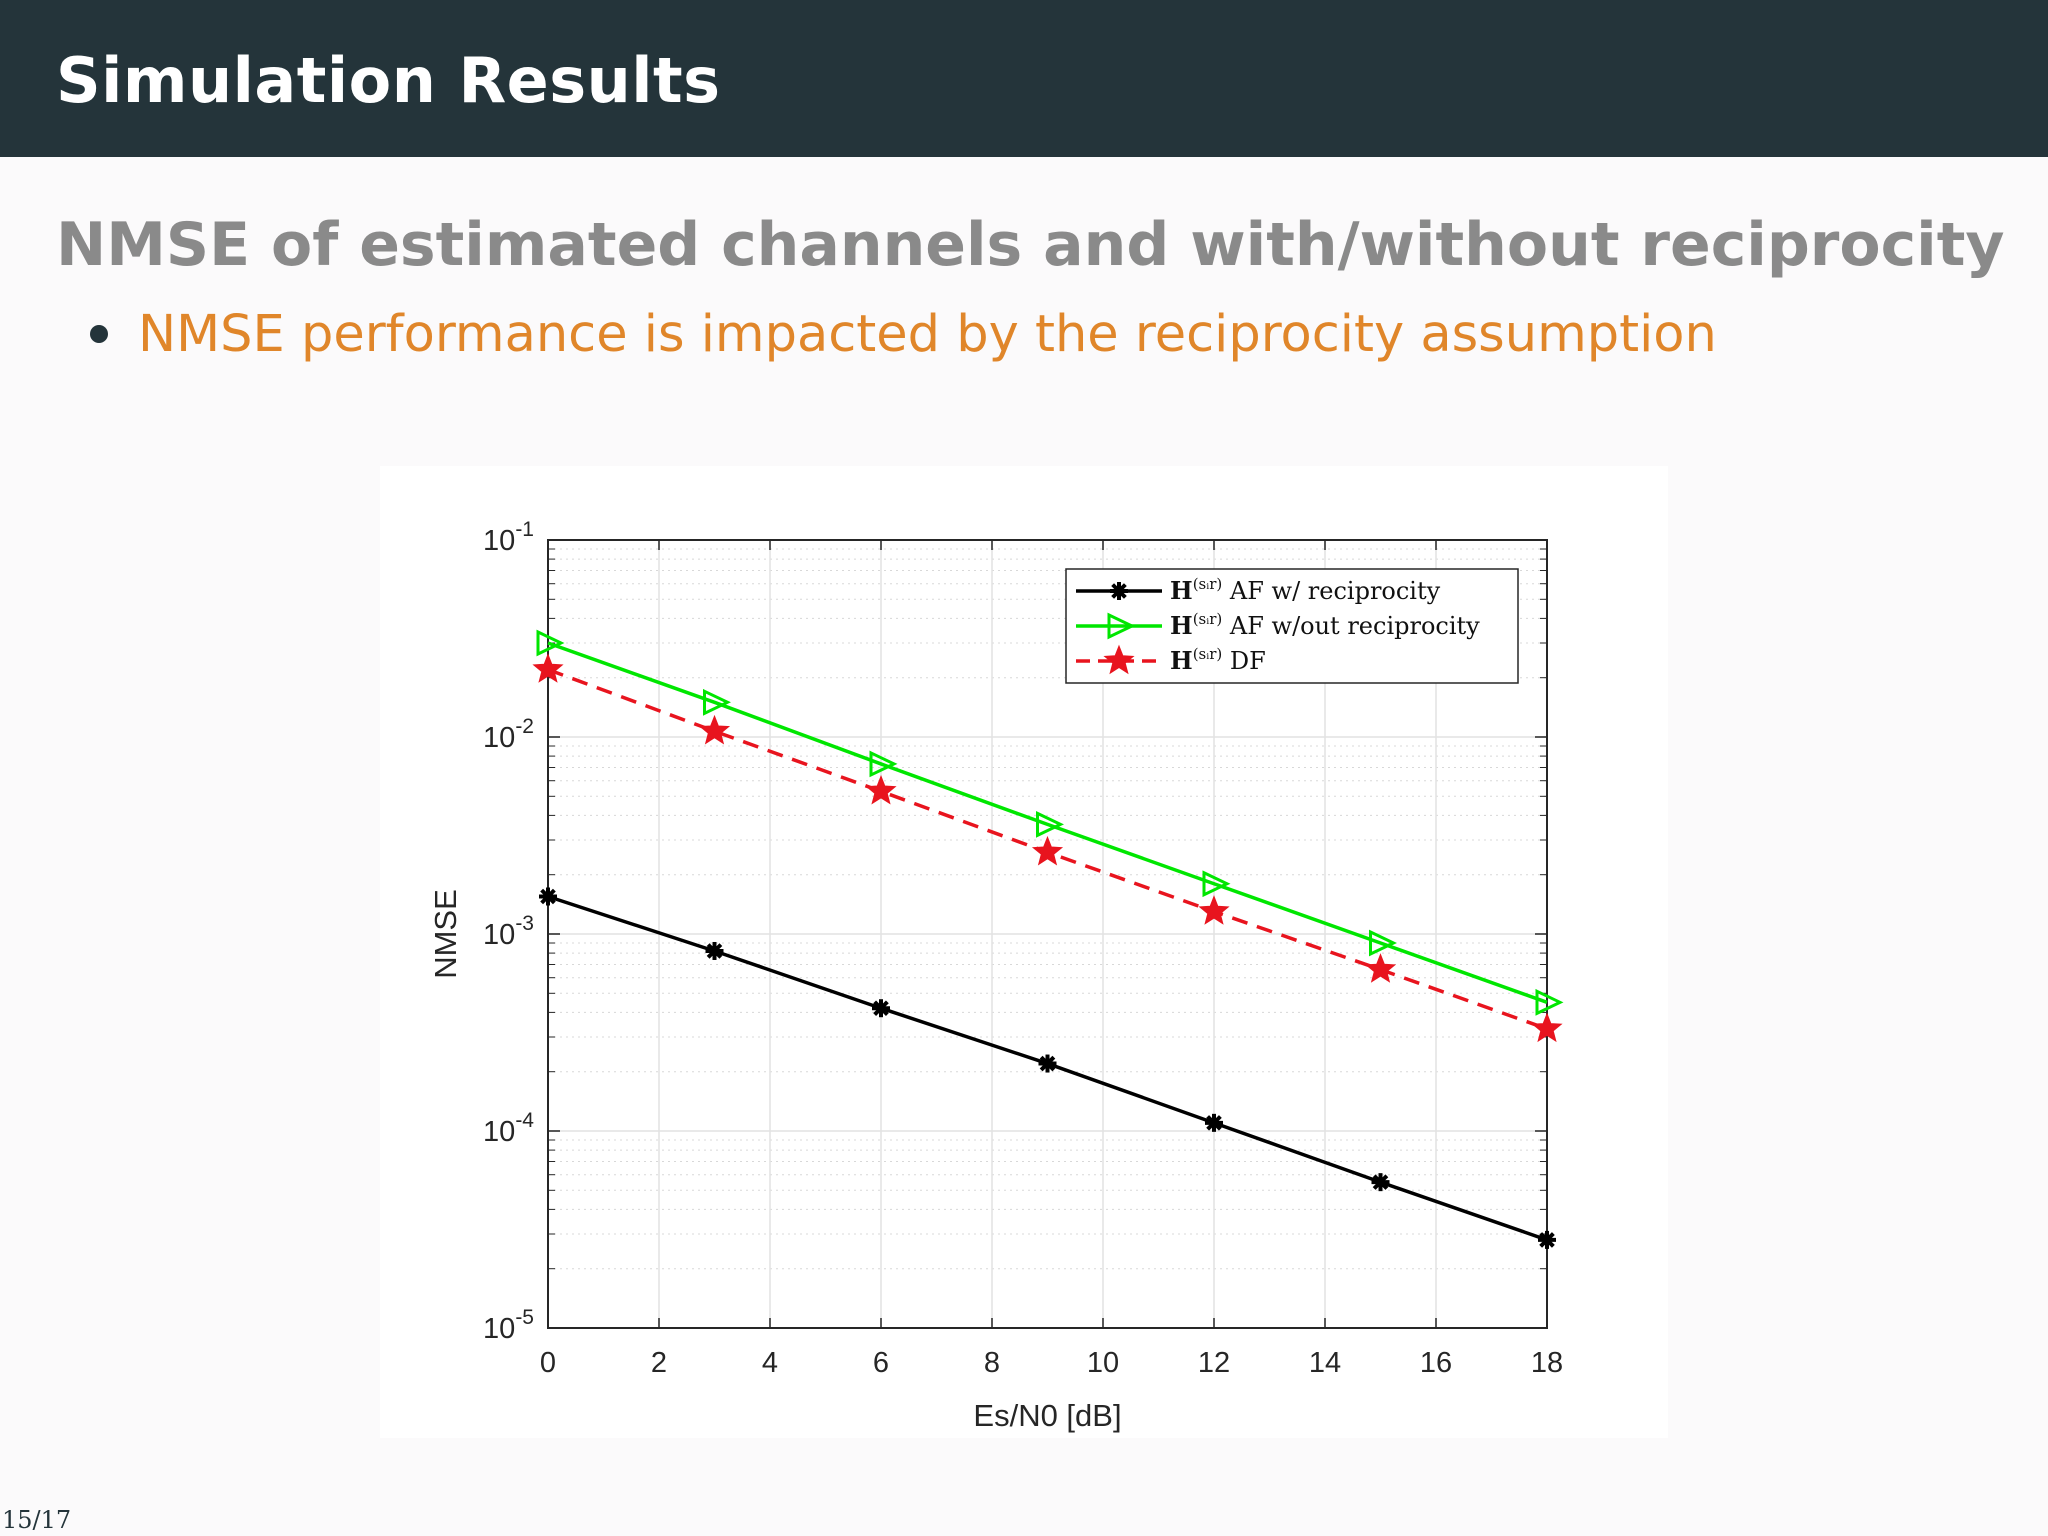 The height and width of the screenshot is (1536, 2048). I want to click on x-tick-label: 10, so click(1103, 1363).